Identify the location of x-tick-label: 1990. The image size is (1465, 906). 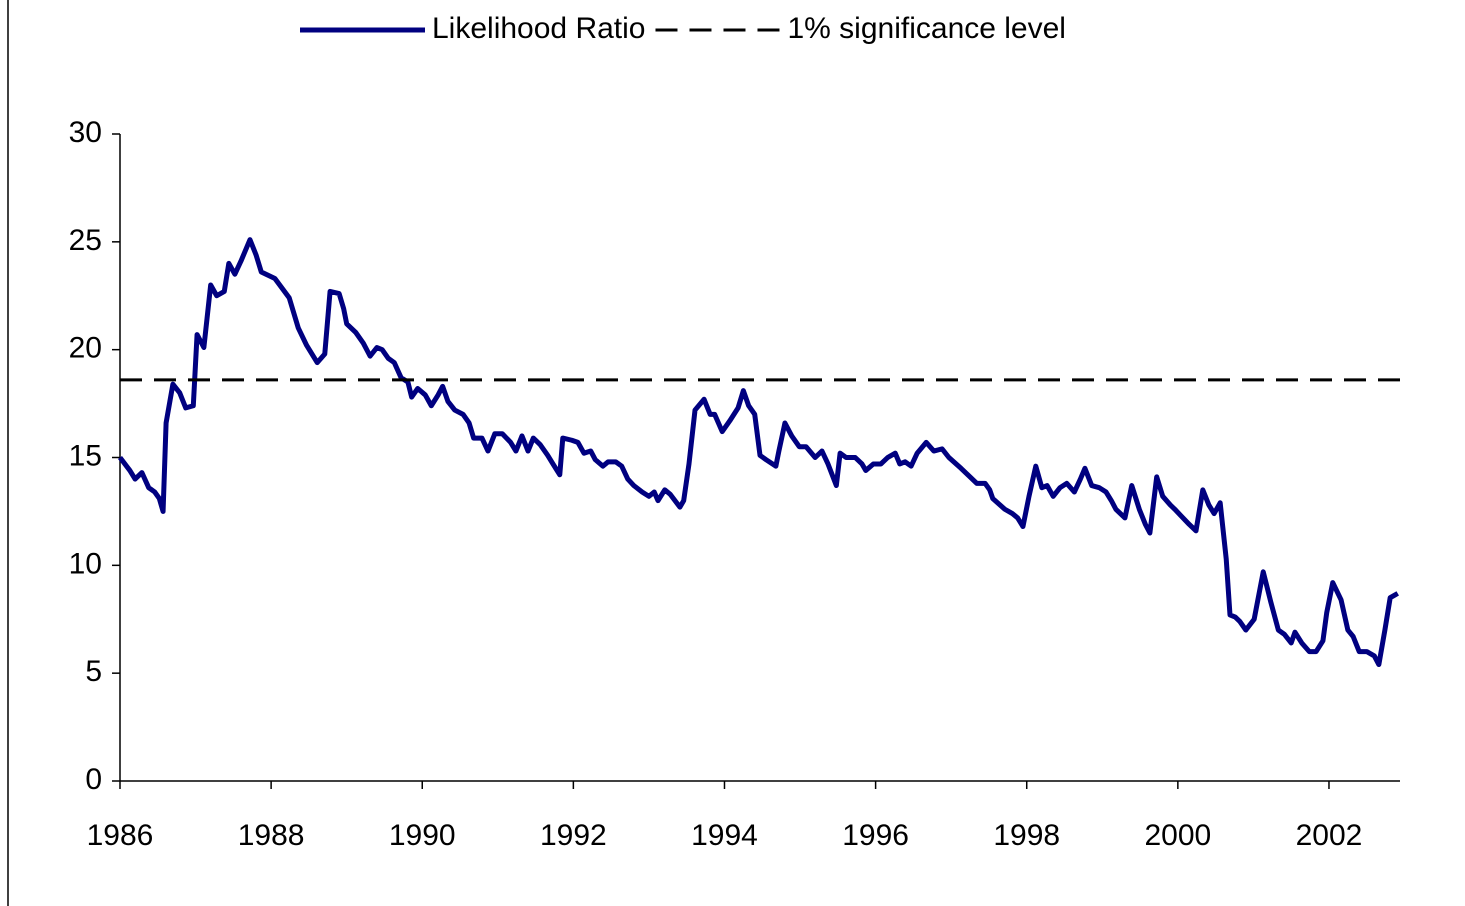
(422, 835).